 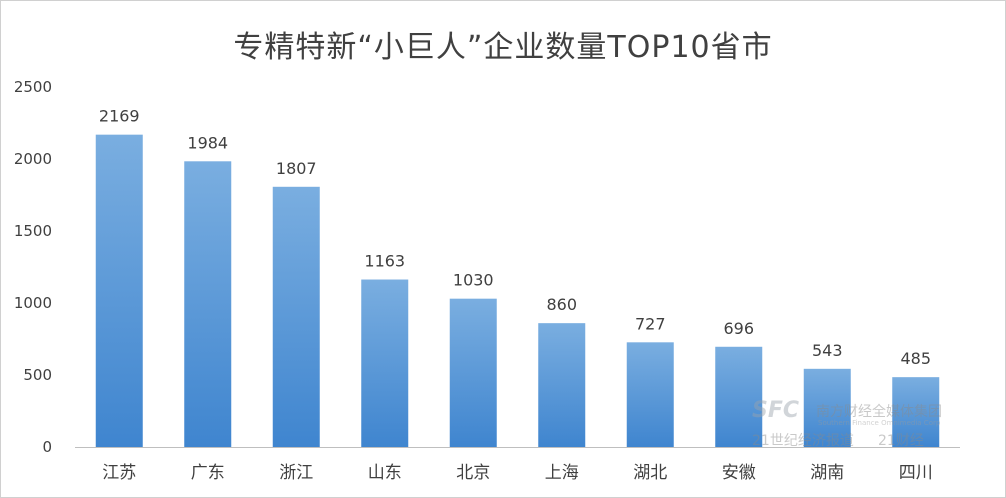 What do you see at coordinates (739, 473) in the screenshot?
I see `x-tick-label: 安徽` at bounding box center [739, 473].